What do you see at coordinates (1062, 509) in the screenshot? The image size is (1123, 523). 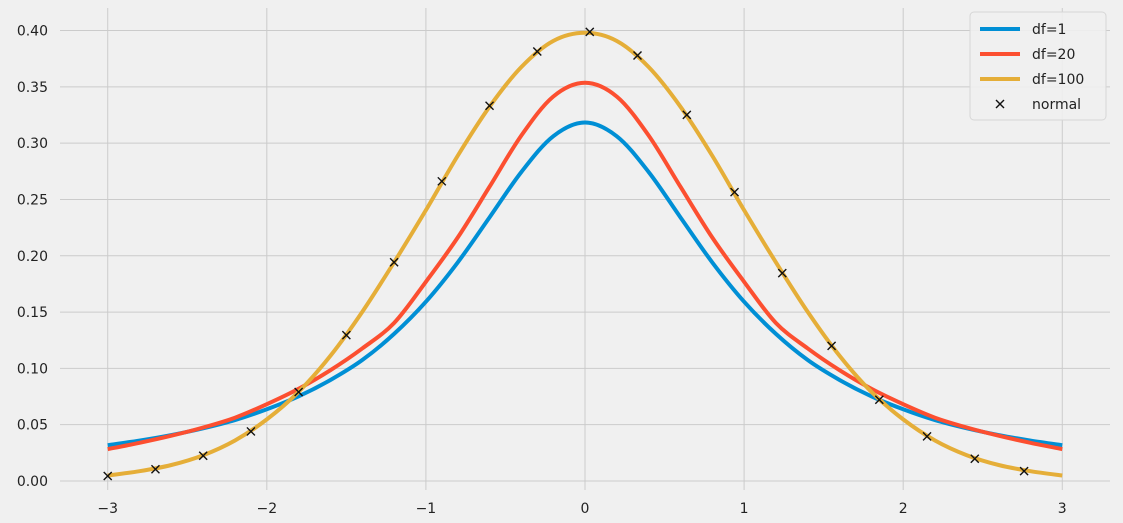 I see `x-tick-label: 3` at bounding box center [1062, 509].